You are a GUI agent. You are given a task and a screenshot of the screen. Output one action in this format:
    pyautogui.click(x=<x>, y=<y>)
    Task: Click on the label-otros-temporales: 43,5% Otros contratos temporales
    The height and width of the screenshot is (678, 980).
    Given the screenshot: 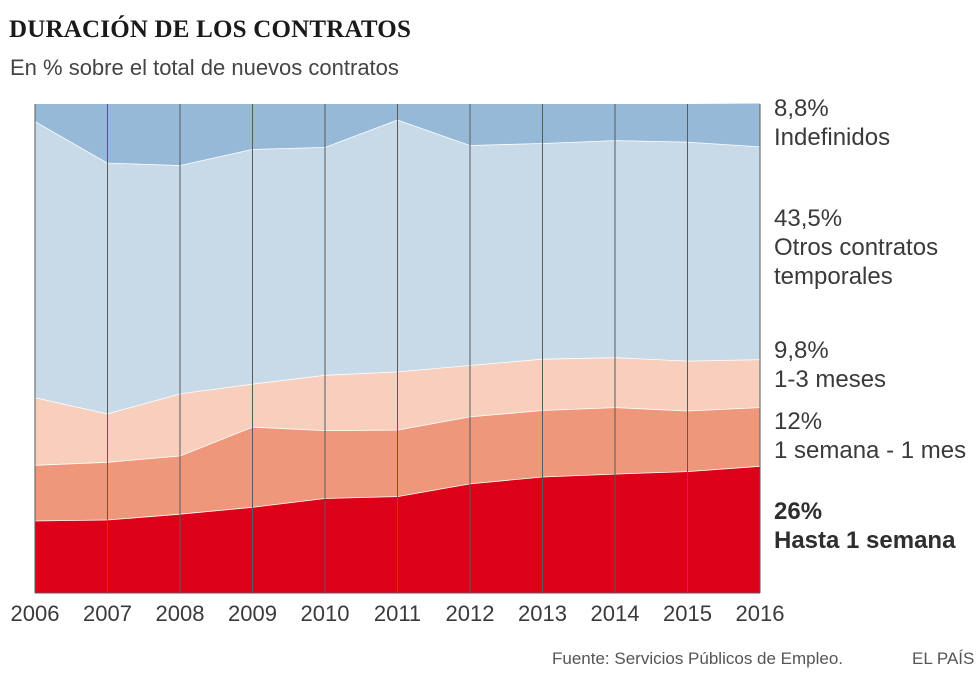 What is the action you would take?
    pyautogui.click(x=856, y=247)
    